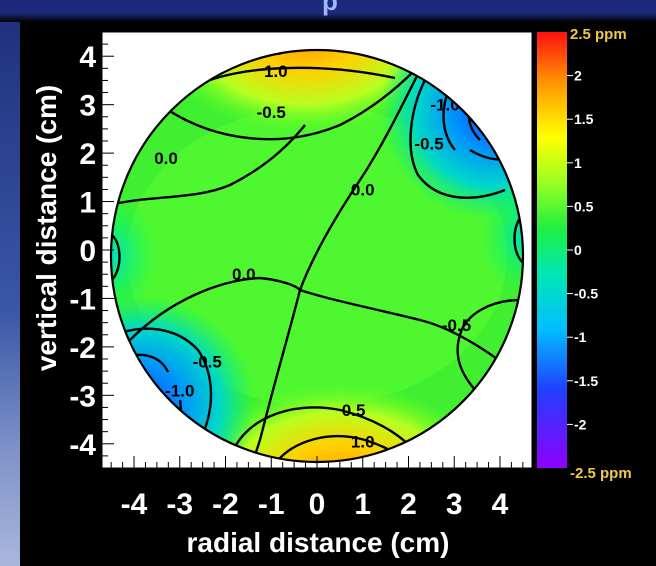 The width and height of the screenshot is (656, 566). What do you see at coordinates (317, 504) in the screenshot?
I see `x-tick-label: 0` at bounding box center [317, 504].